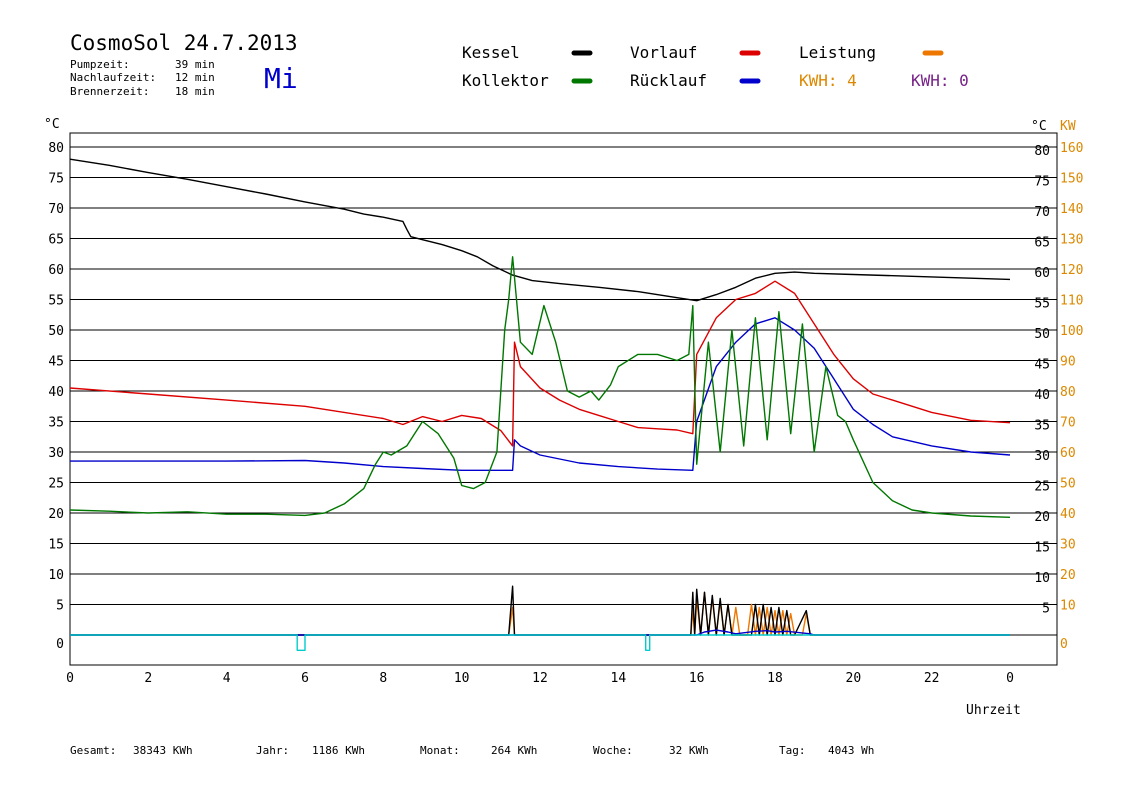 This screenshot has height=812, width=1148. What do you see at coordinates (195, 77) in the screenshot?
I see `stat-value-1: 12 min` at bounding box center [195, 77].